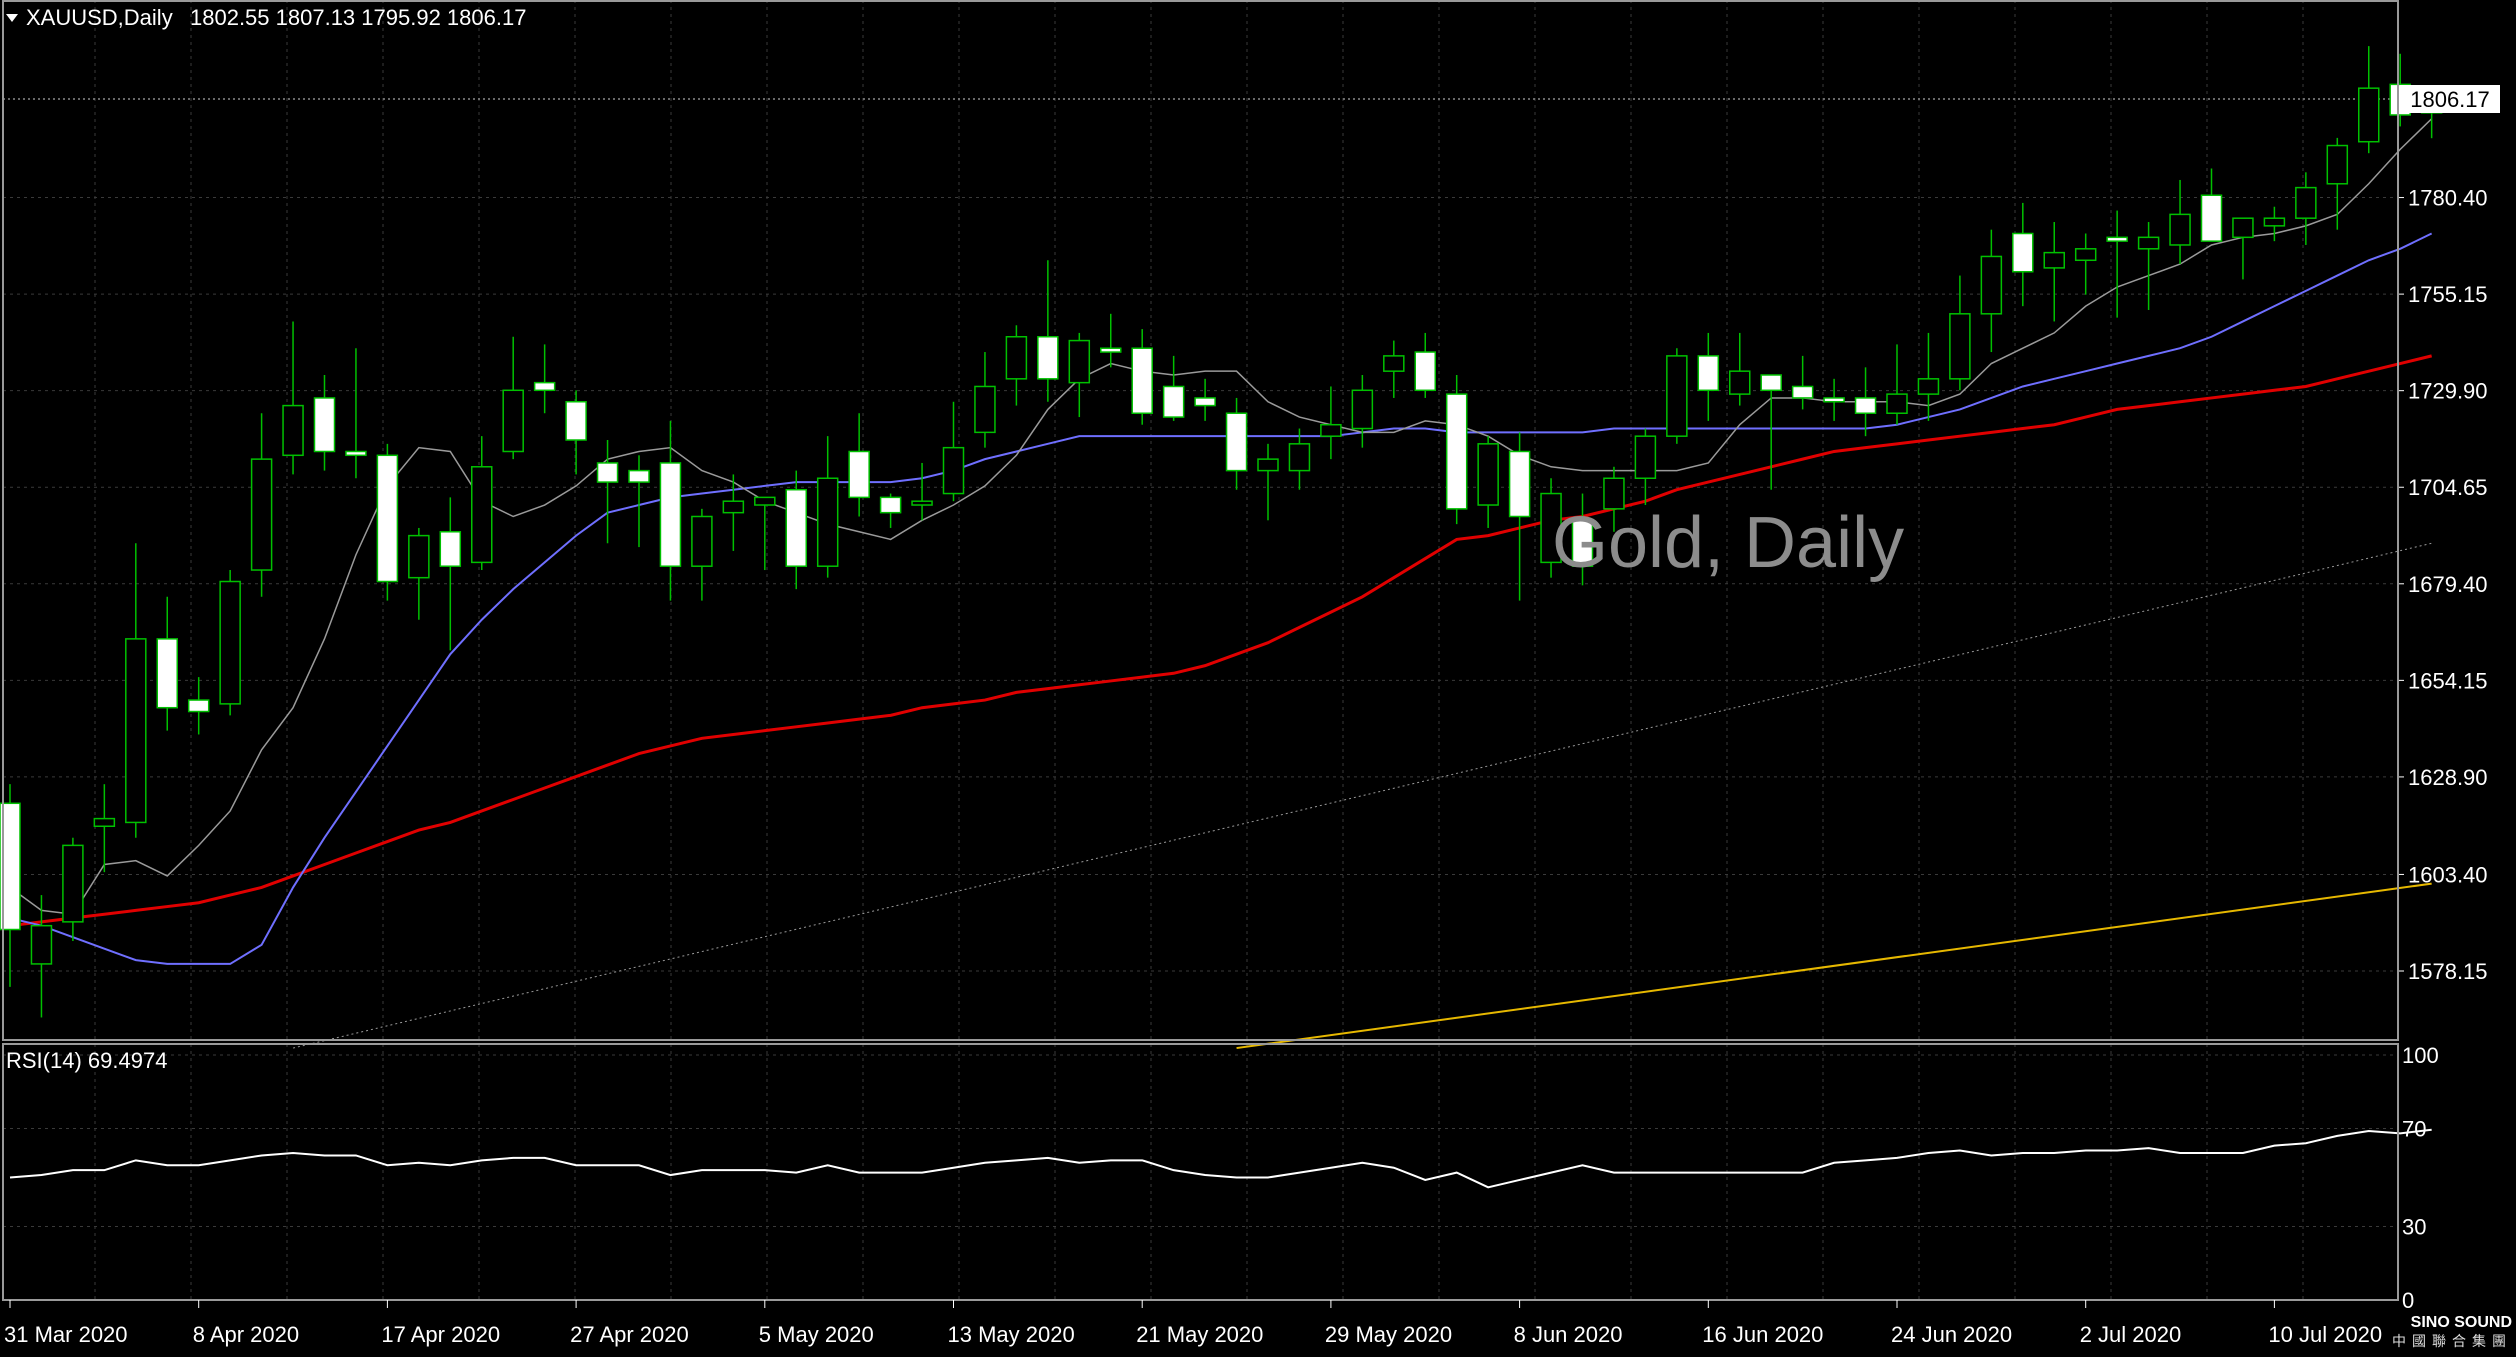 The height and width of the screenshot is (1357, 2516). What do you see at coordinates (2448, 874) in the screenshot?
I see `y-tick-label: 1603.40` at bounding box center [2448, 874].